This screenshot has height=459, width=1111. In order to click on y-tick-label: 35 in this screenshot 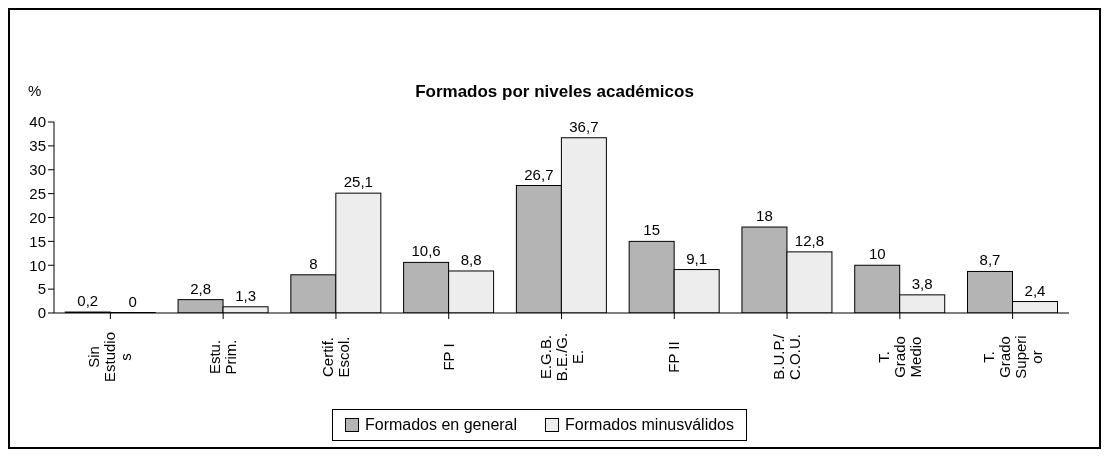, I will do `click(37, 146)`.